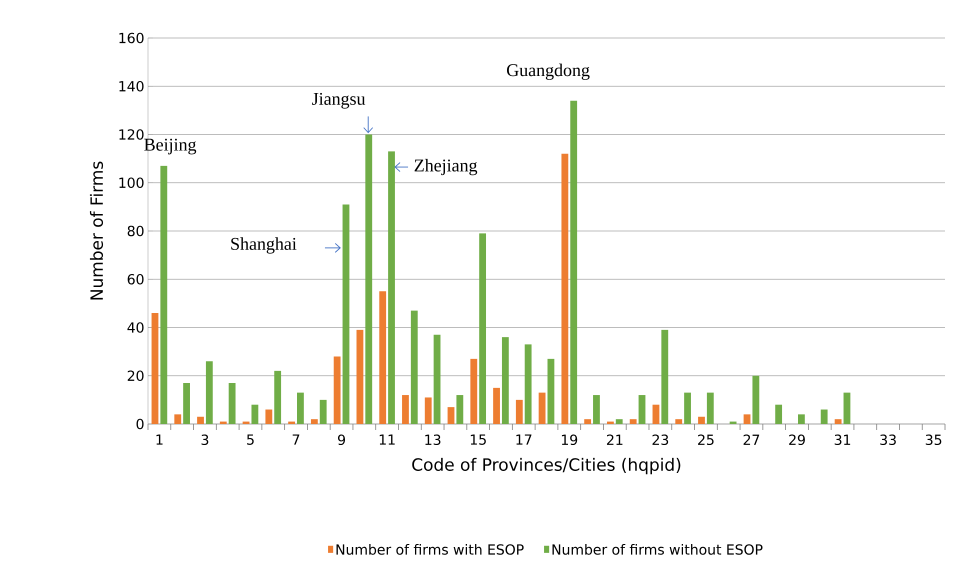 Image resolution: width=957 pixels, height=580 pixels. What do you see at coordinates (614, 439) in the screenshot?
I see `x-tick-label: 21` at bounding box center [614, 439].